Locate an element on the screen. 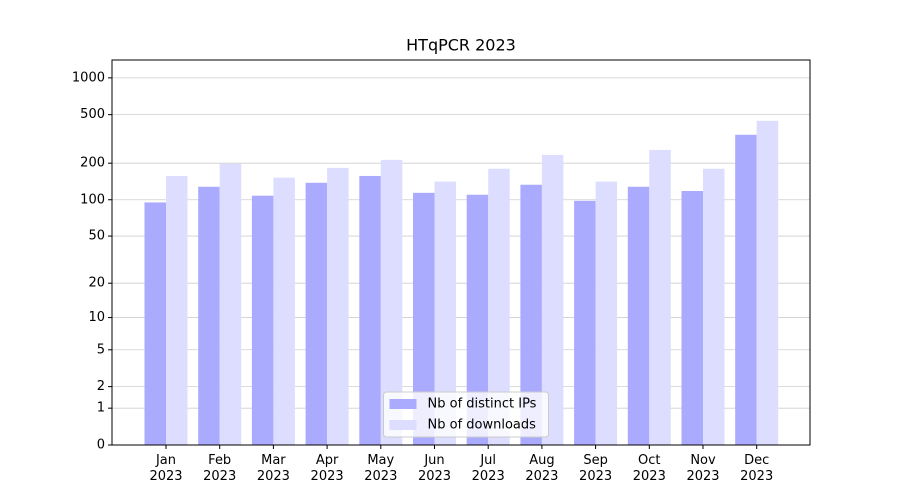  y-tick-label: 1000 is located at coordinates (88, 77).